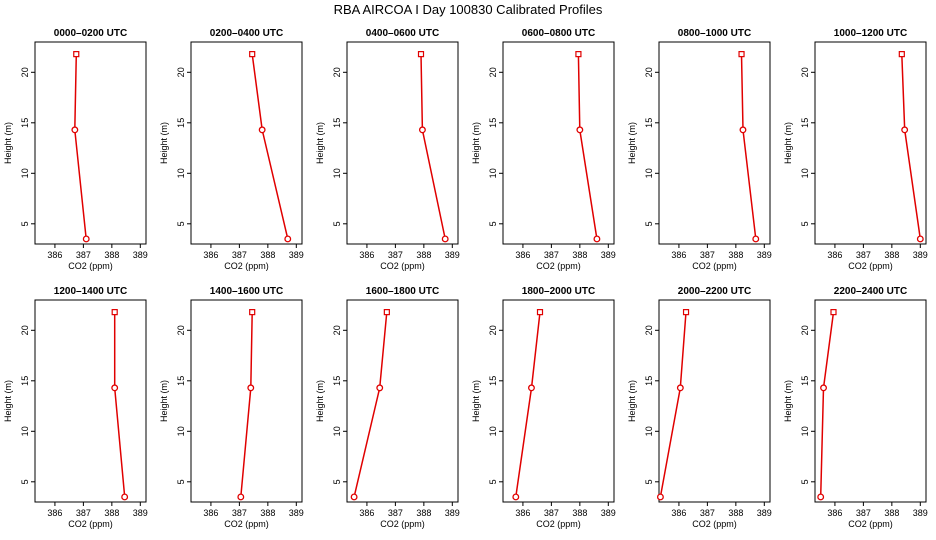 Image resolution: width=936 pixels, height=540 pixels. I want to click on panel-title: 1200–1400 UTC, so click(90, 291).